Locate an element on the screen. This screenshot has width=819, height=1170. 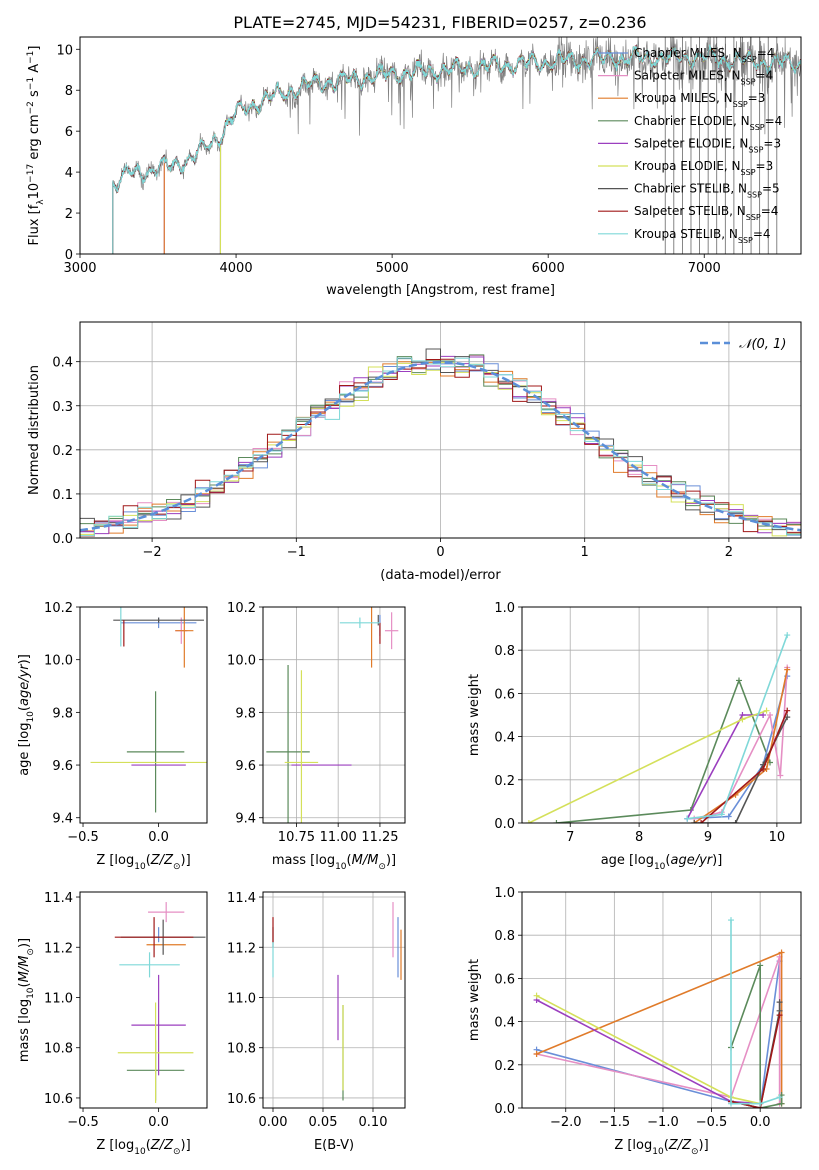
x-tick-label: 8 is located at coordinates (639, 837).